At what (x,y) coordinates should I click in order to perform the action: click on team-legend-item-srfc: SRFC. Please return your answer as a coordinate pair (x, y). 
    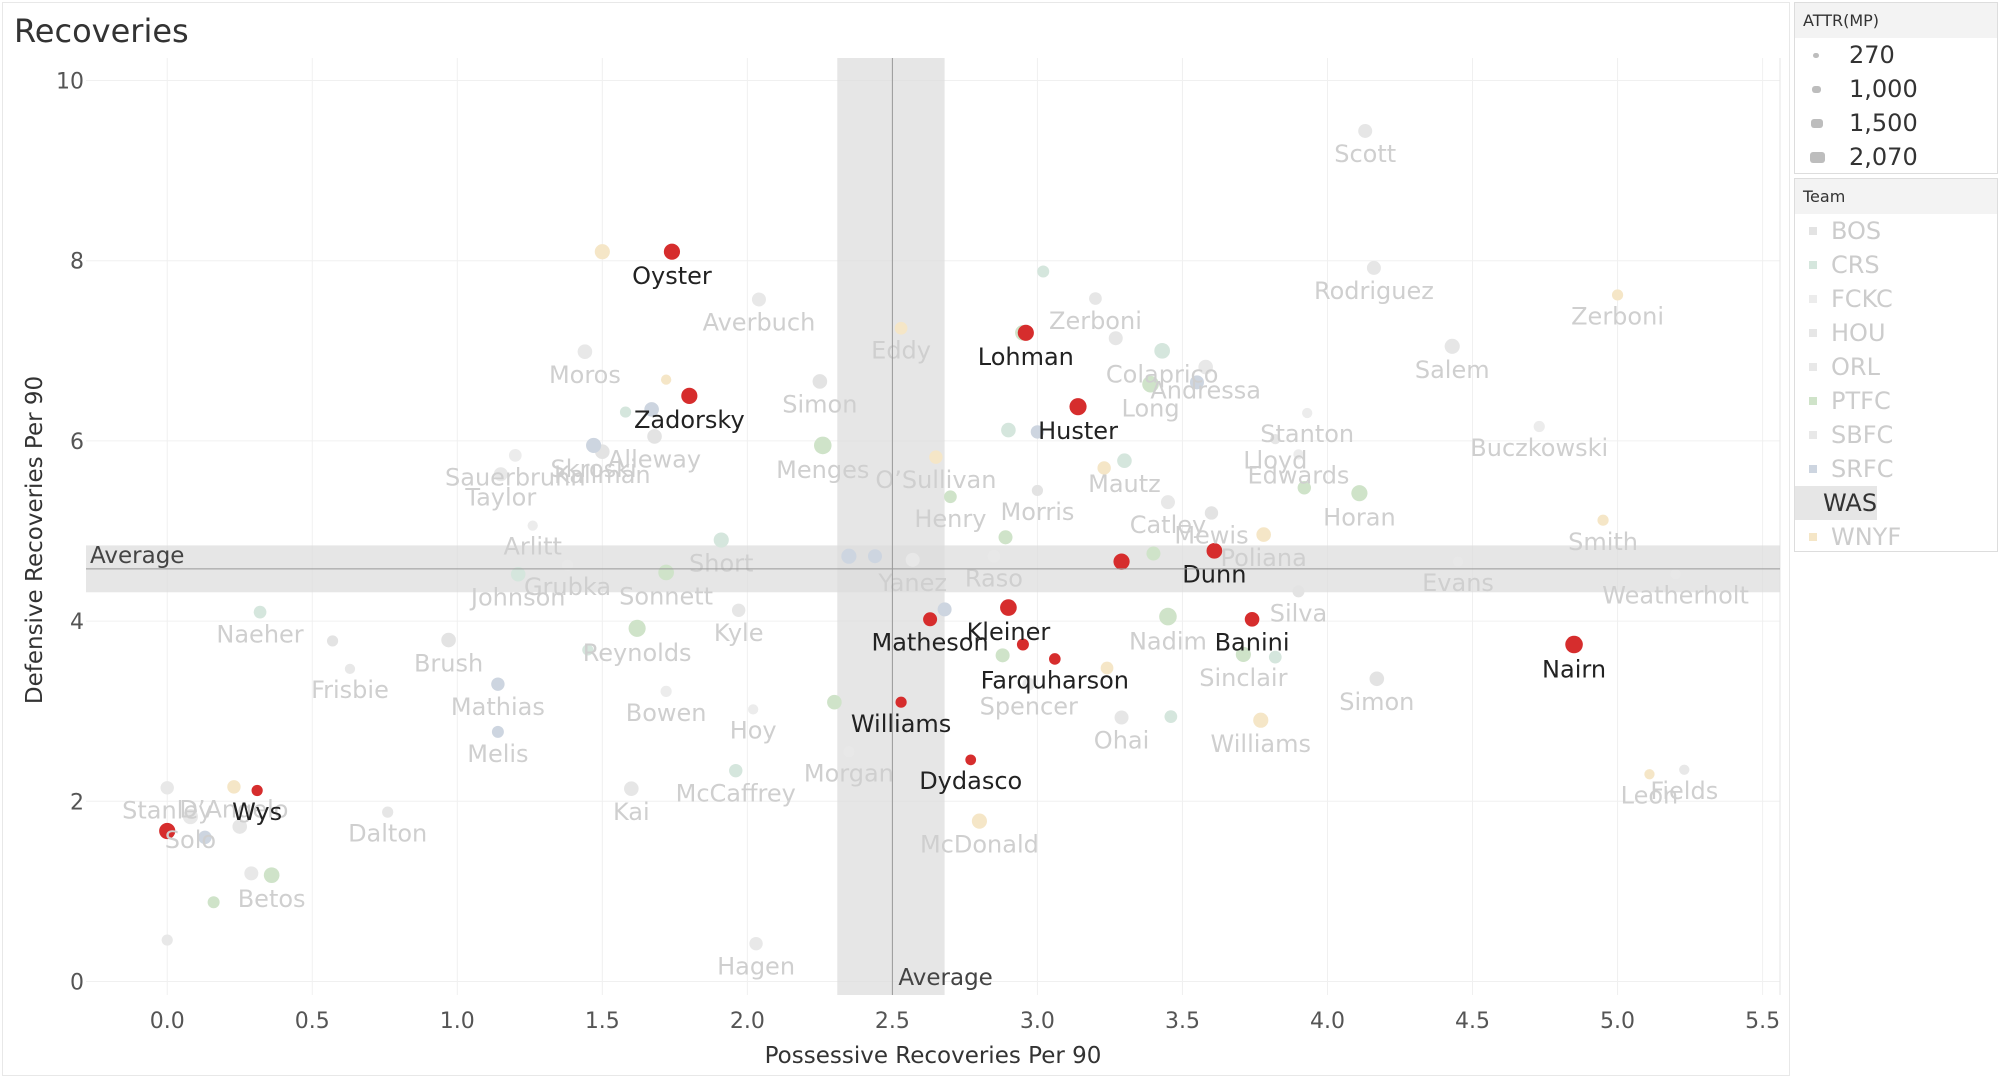
    Looking at the image, I should click on (1896, 469).